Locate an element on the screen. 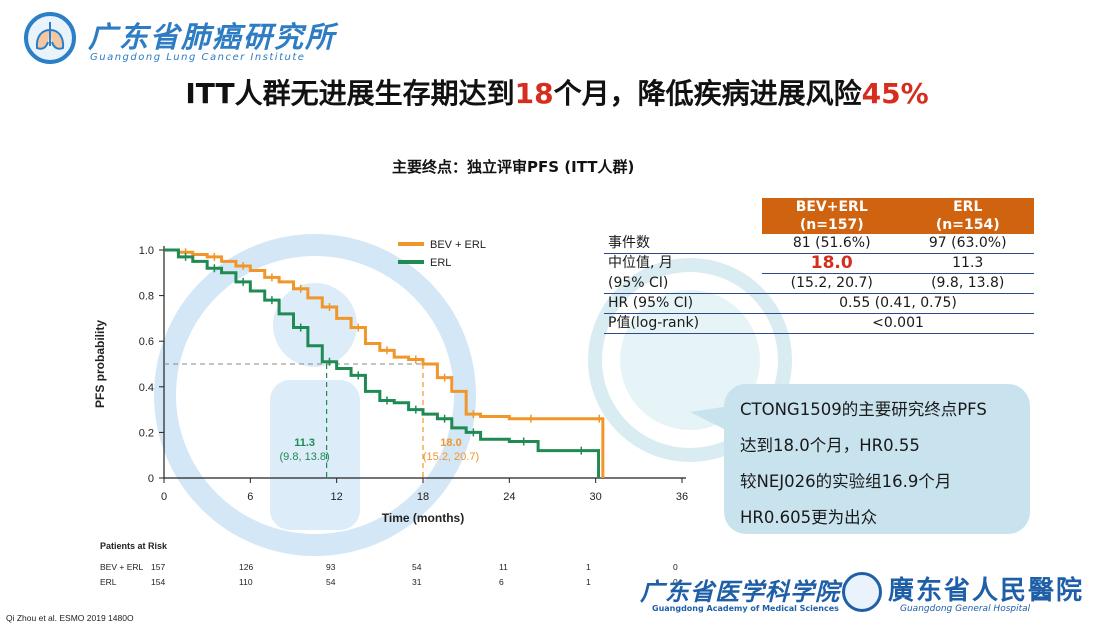  y-tick-label: 0.8 is located at coordinates (146, 297).